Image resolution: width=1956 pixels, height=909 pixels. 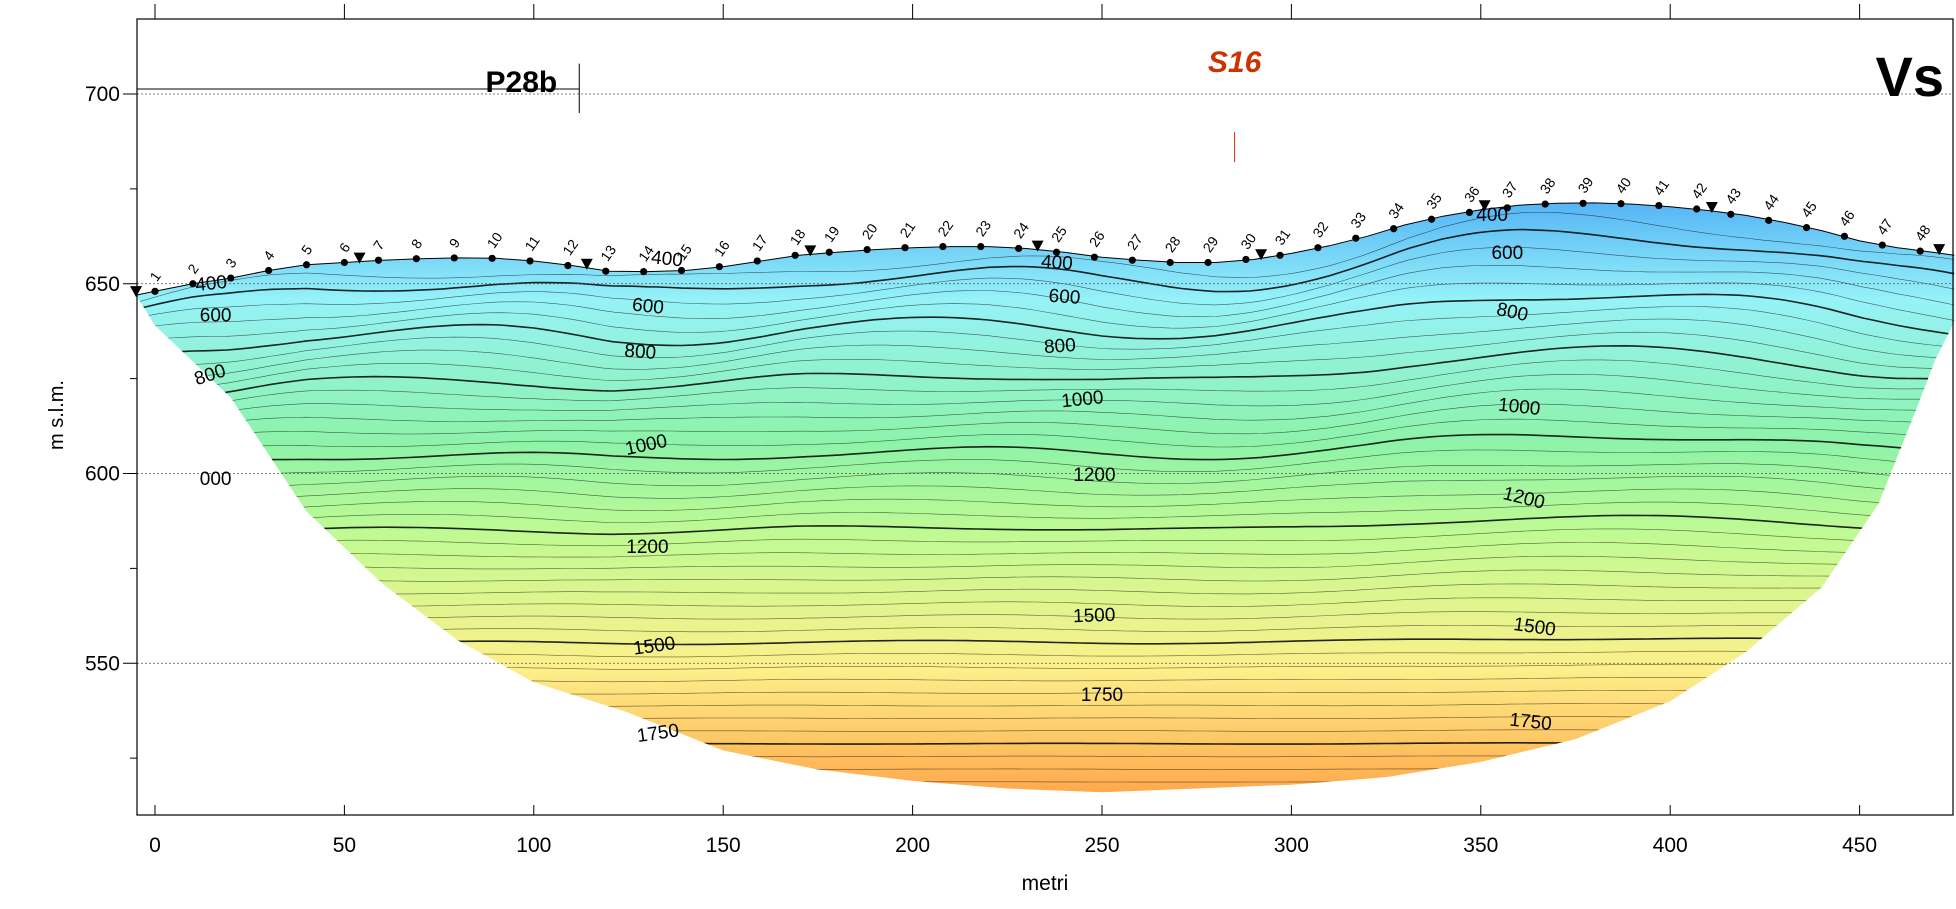 What do you see at coordinates (907, 229) in the screenshot?
I see `electrode-label: 21` at bounding box center [907, 229].